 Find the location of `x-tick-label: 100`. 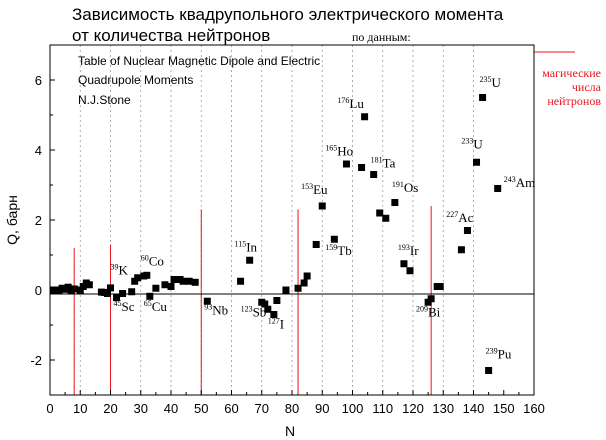

x-tick-label: 100 is located at coordinates (353, 408).